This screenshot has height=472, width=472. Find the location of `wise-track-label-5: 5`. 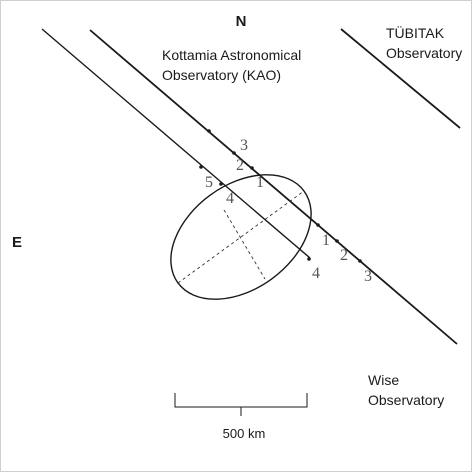

wise-track-label-5: 5 is located at coordinates (209, 182).